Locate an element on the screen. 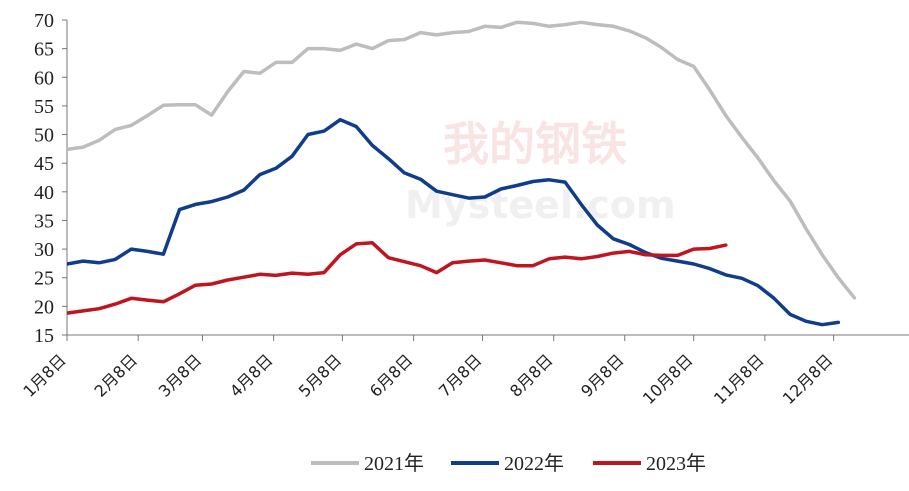  y-tick-label: 35 is located at coordinates (44, 221).